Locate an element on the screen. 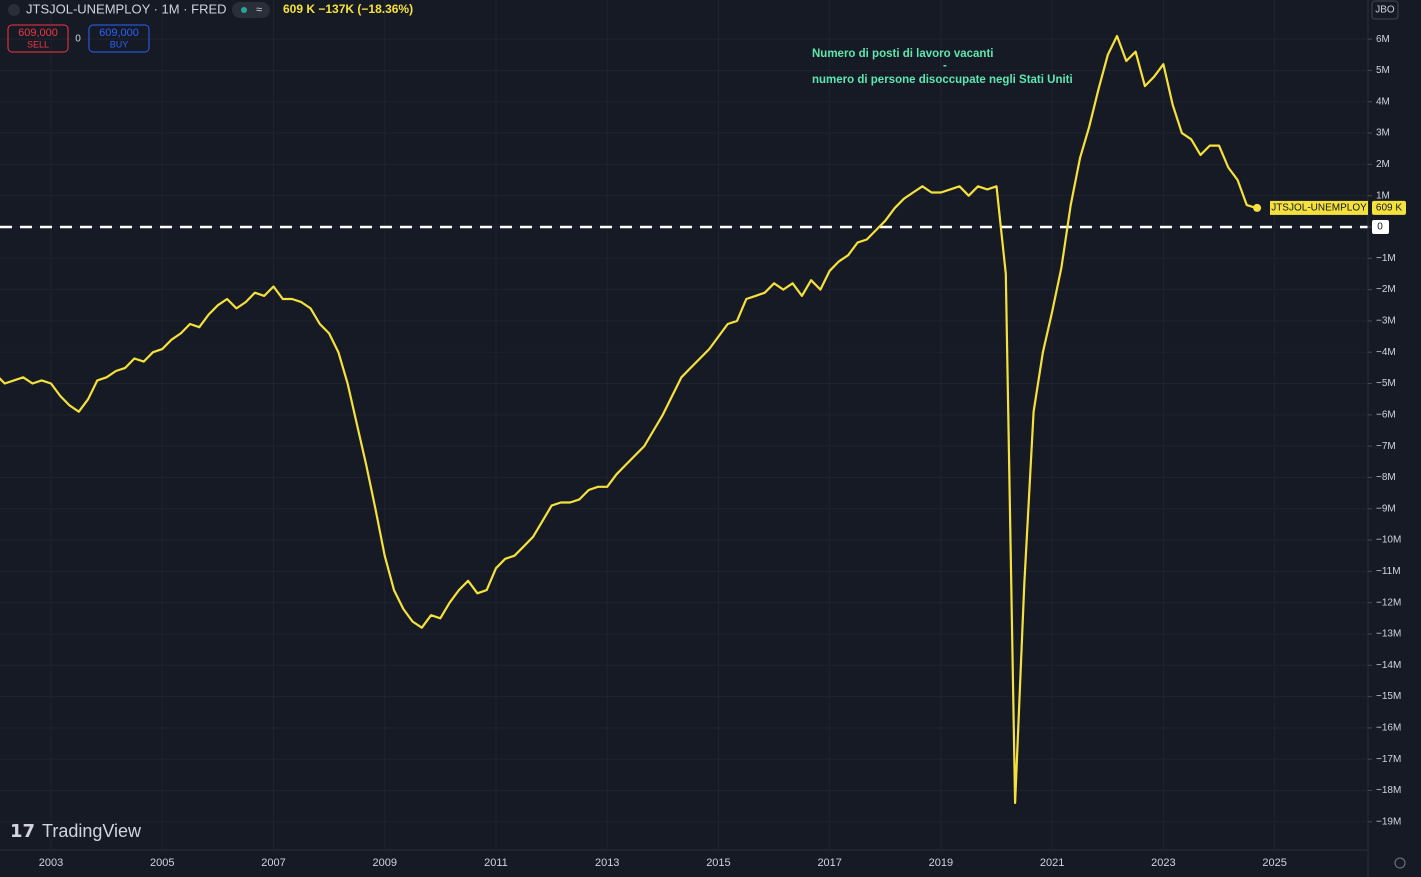 This screenshot has width=1421, height=877. y-tick-label: 4M is located at coordinates (1383, 101).